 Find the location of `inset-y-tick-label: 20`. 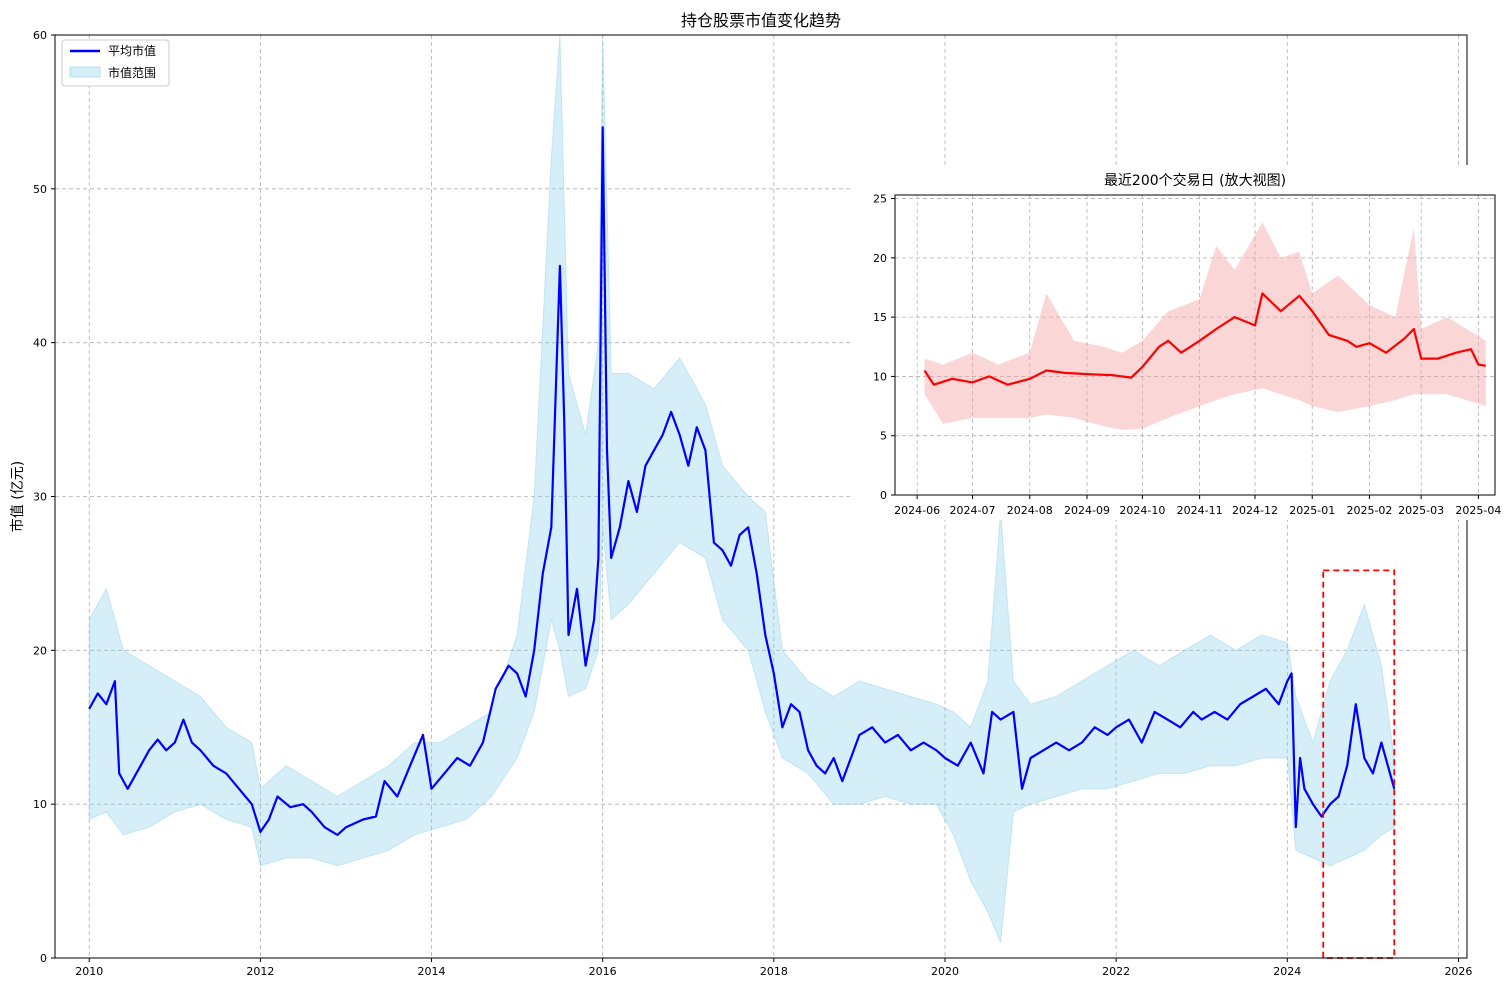

inset-y-tick-label: 20 is located at coordinates (880, 258).